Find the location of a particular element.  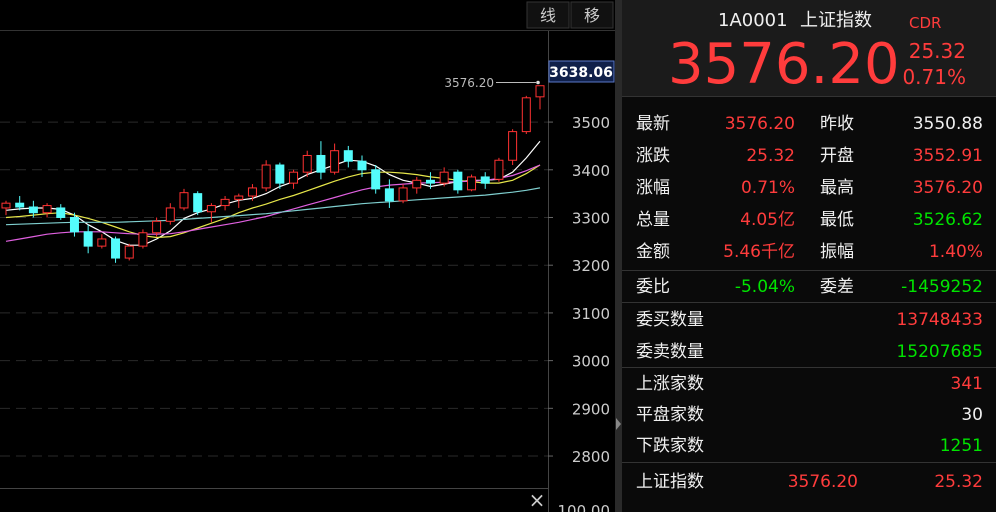

stat-label: 涨幅 is located at coordinates (653, 188).